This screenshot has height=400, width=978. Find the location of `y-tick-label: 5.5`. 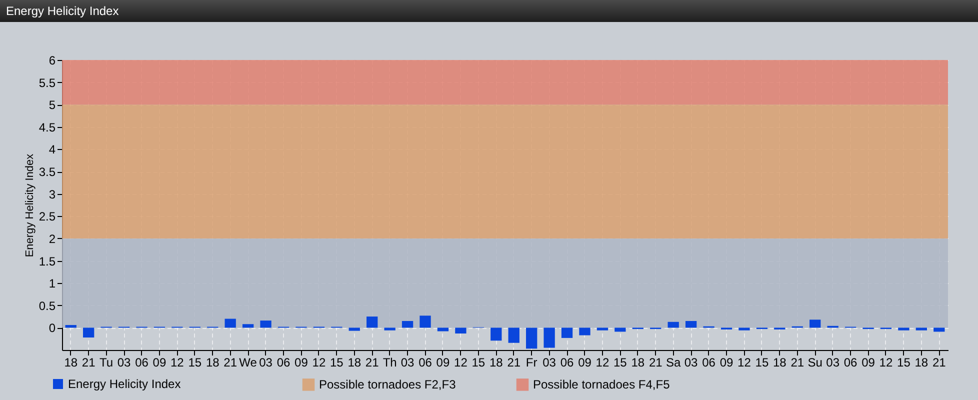

y-tick-label: 5.5 is located at coordinates (47, 83).